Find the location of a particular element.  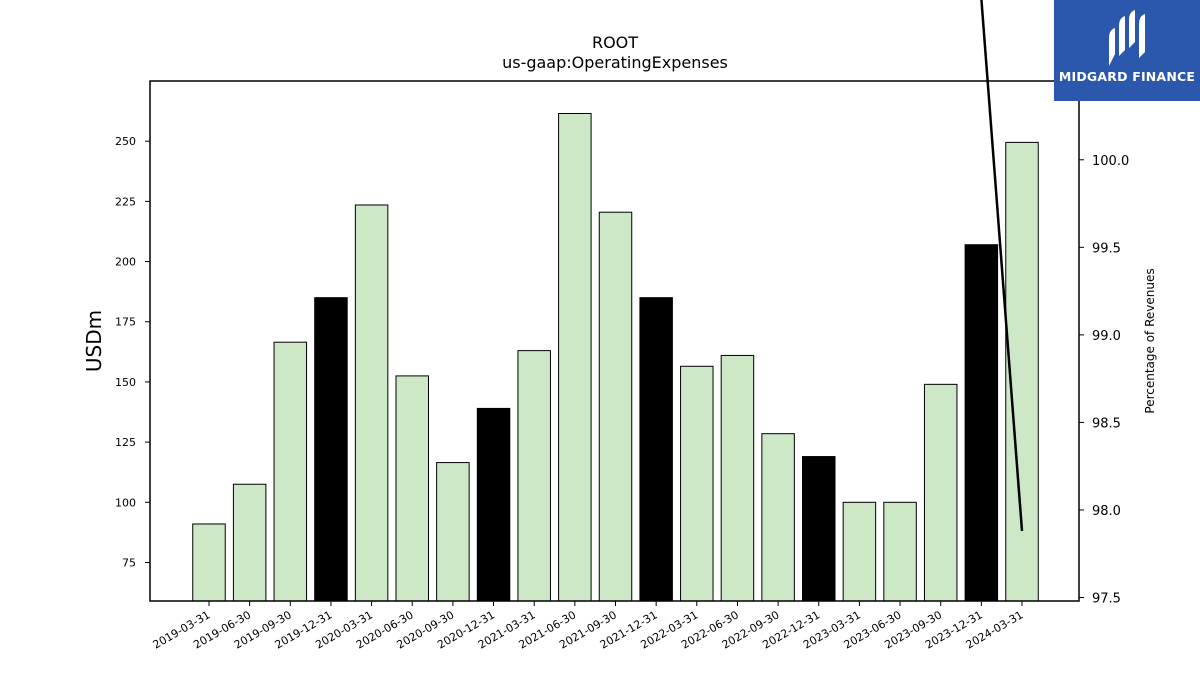

midgard-finance-logo: MIDGARD FINANCE is located at coordinates (1127, 50).